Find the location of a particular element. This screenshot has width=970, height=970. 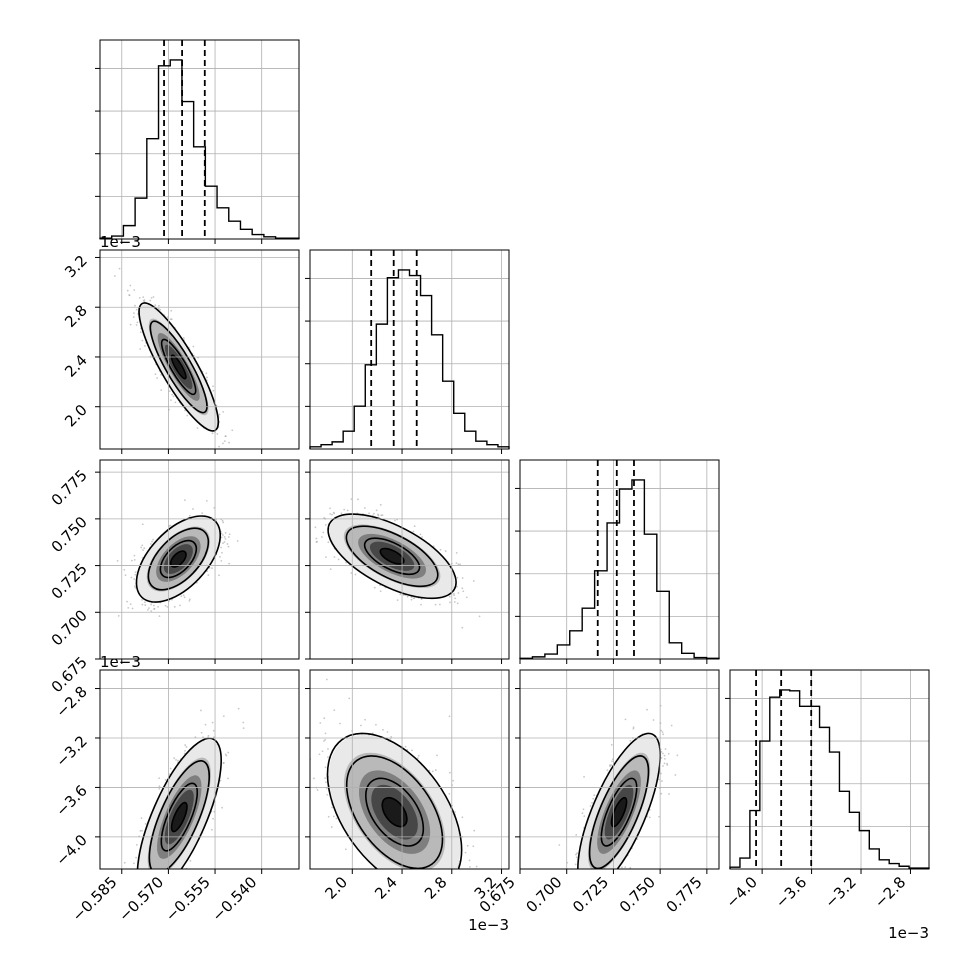

panel-r3-c3 is located at coordinates (827, 771).